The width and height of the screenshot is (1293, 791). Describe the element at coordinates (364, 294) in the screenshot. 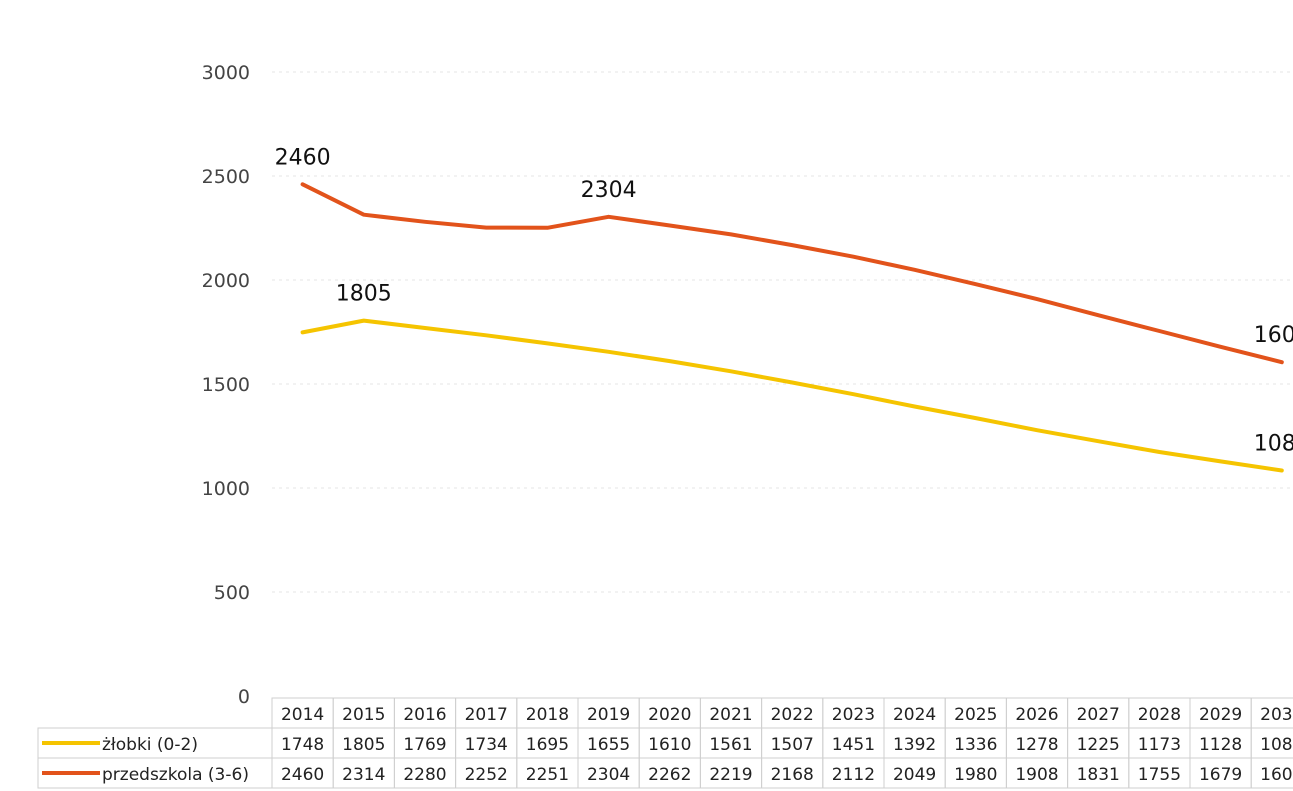

I see `data-label-zlobki-0-2-2015: 1805` at that location.